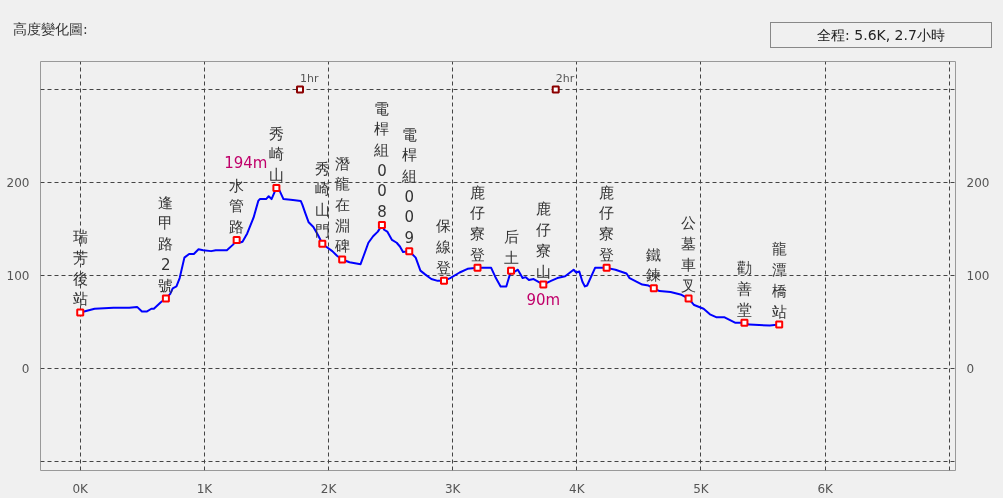 This screenshot has width=1003, height=498. Describe the element at coordinates (341, 205) in the screenshot. I see `annotation: 潛龍在淵碑` at that location.